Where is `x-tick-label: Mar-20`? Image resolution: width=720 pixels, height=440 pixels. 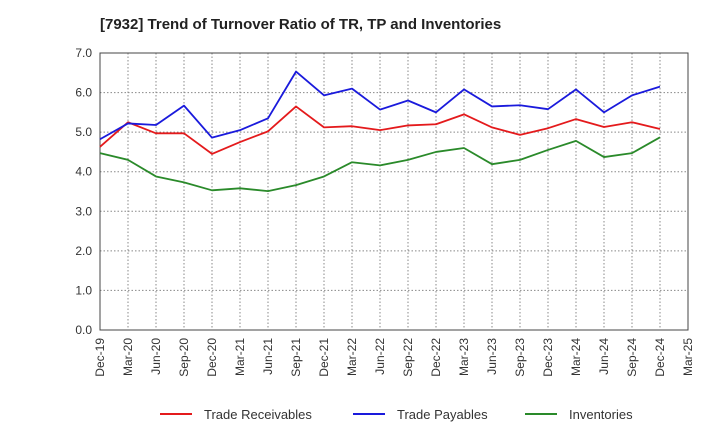 x-tick-label: Mar-20 is located at coordinates (128, 357).